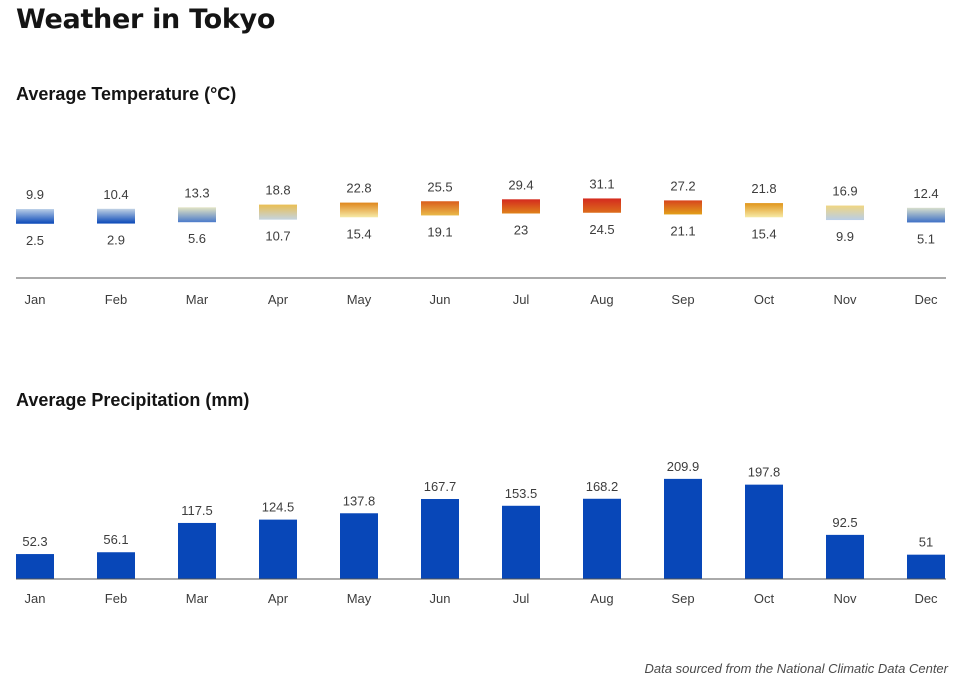  What do you see at coordinates (146, 19) in the screenshot?
I see `page-title: Weather in Tokyo` at bounding box center [146, 19].